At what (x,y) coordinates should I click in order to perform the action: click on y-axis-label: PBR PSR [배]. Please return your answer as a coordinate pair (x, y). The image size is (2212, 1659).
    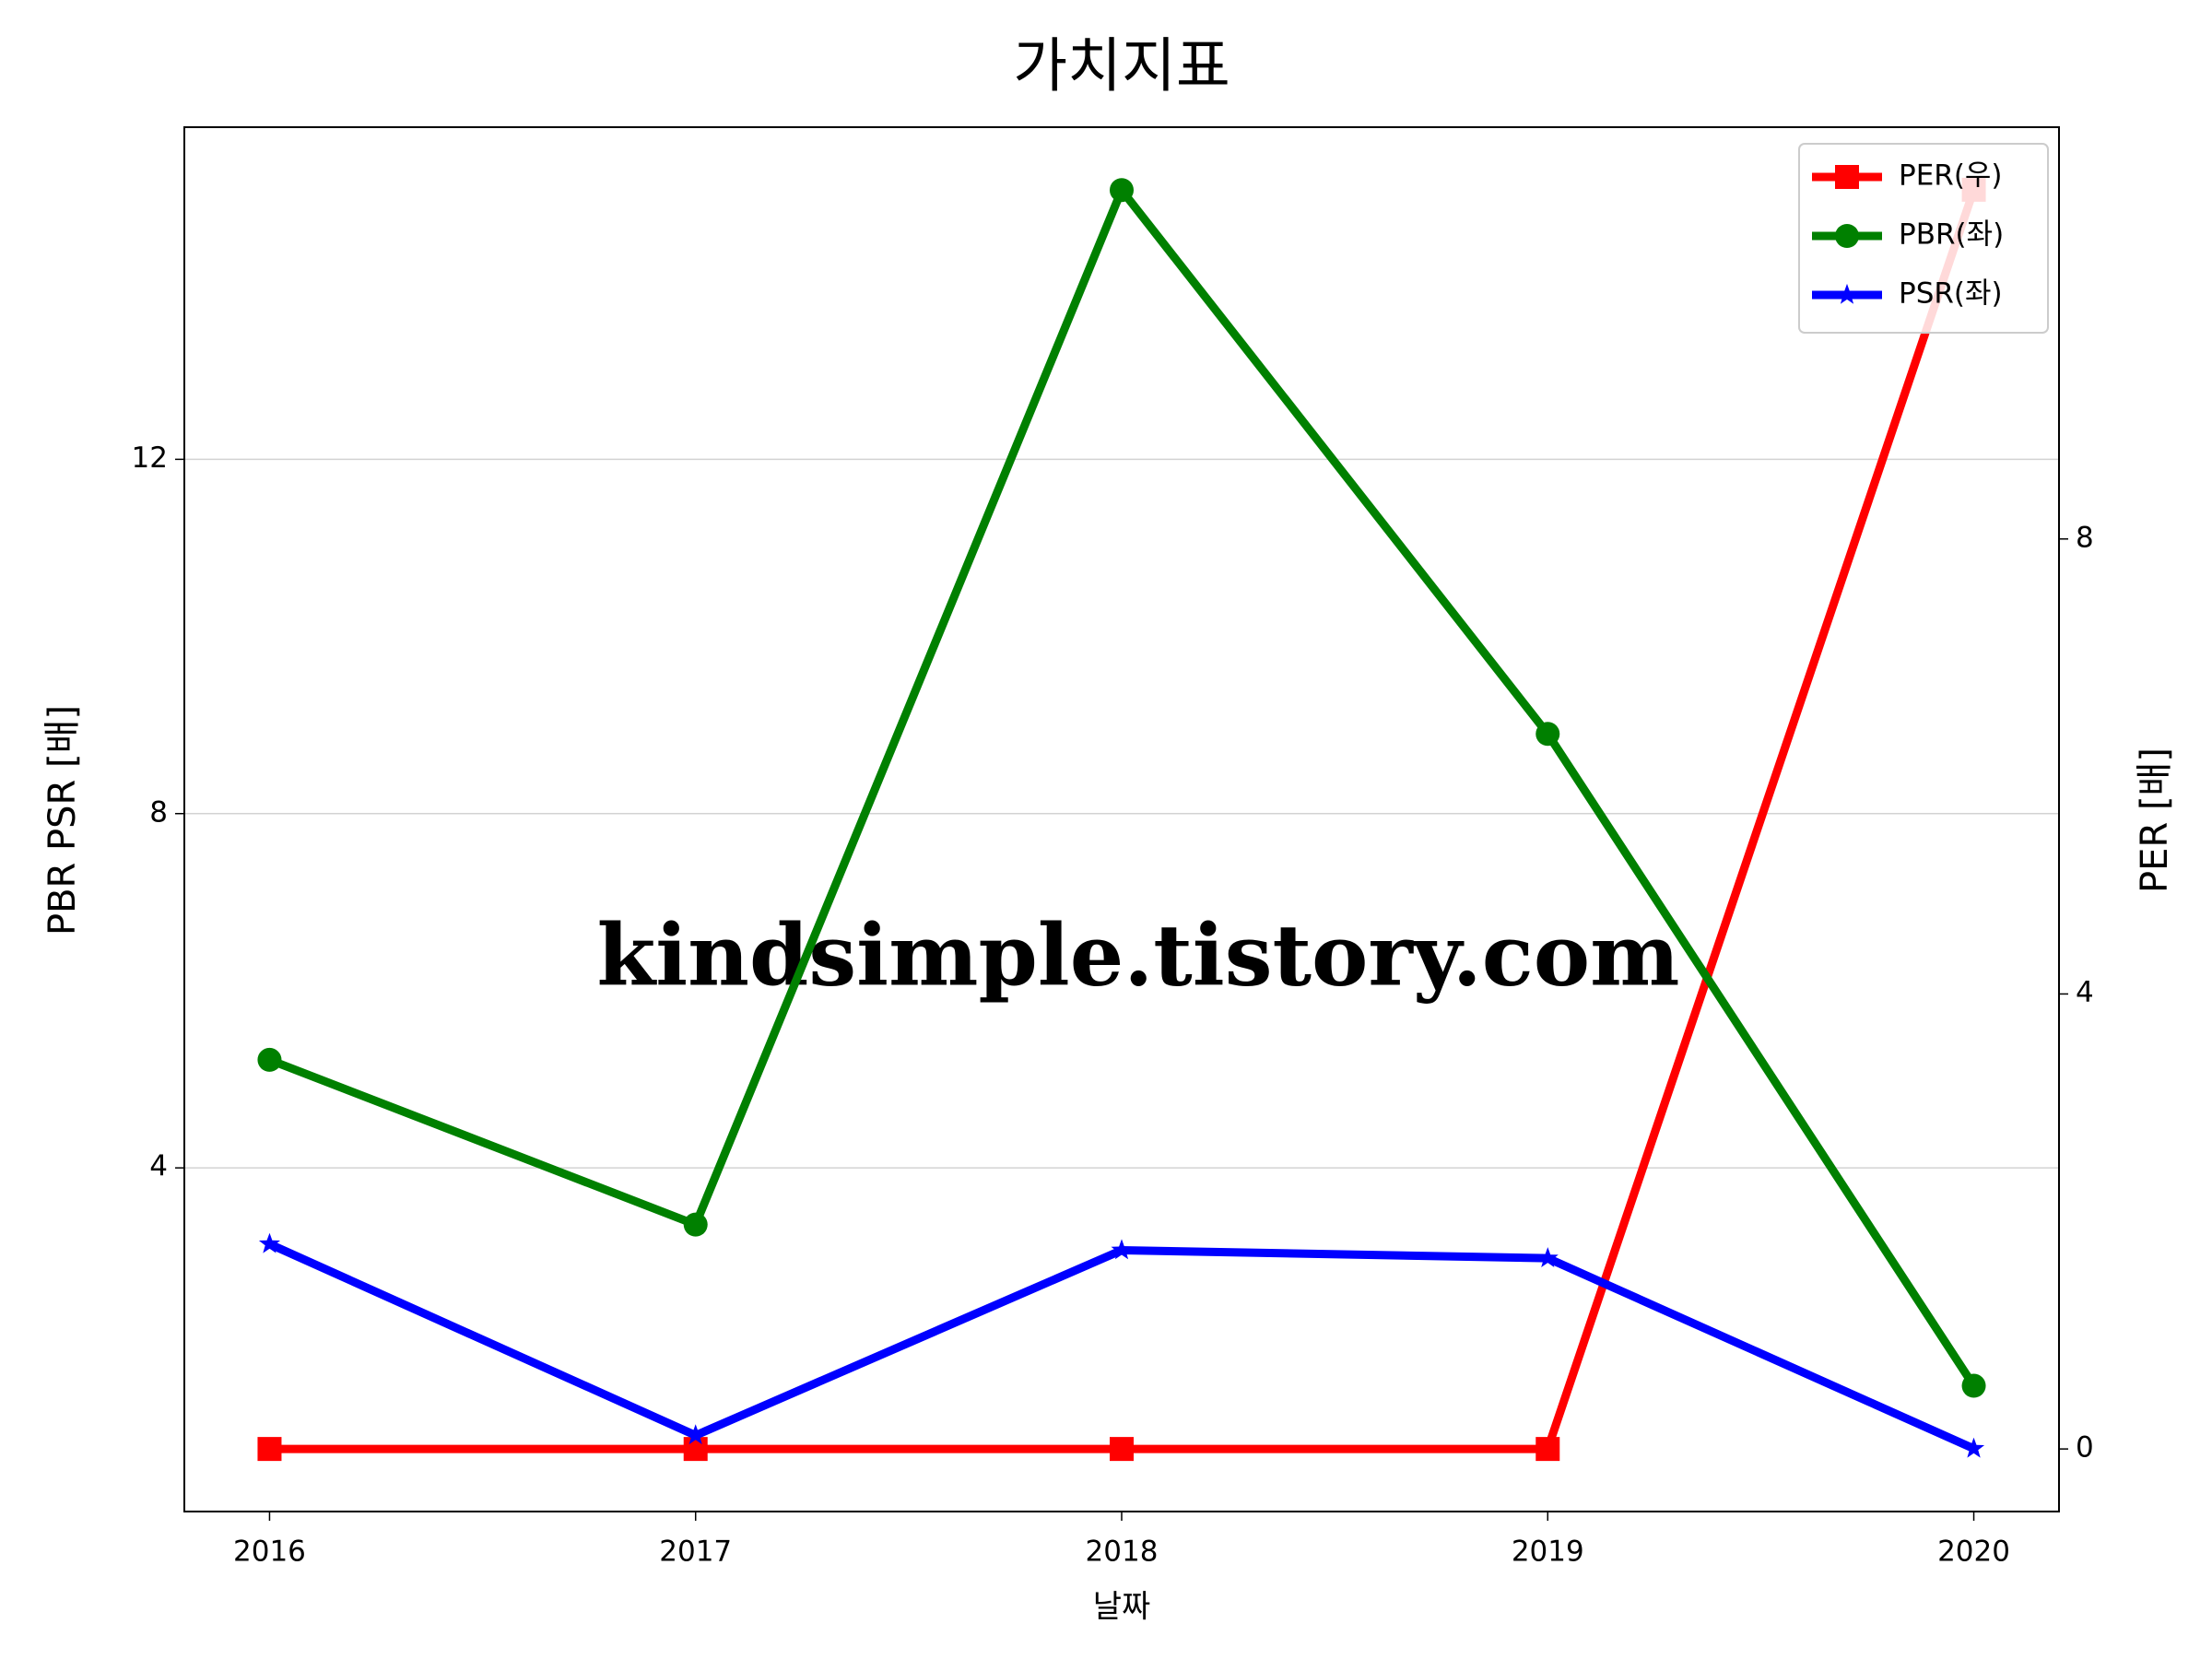
    Looking at the image, I should click on (62, 820).